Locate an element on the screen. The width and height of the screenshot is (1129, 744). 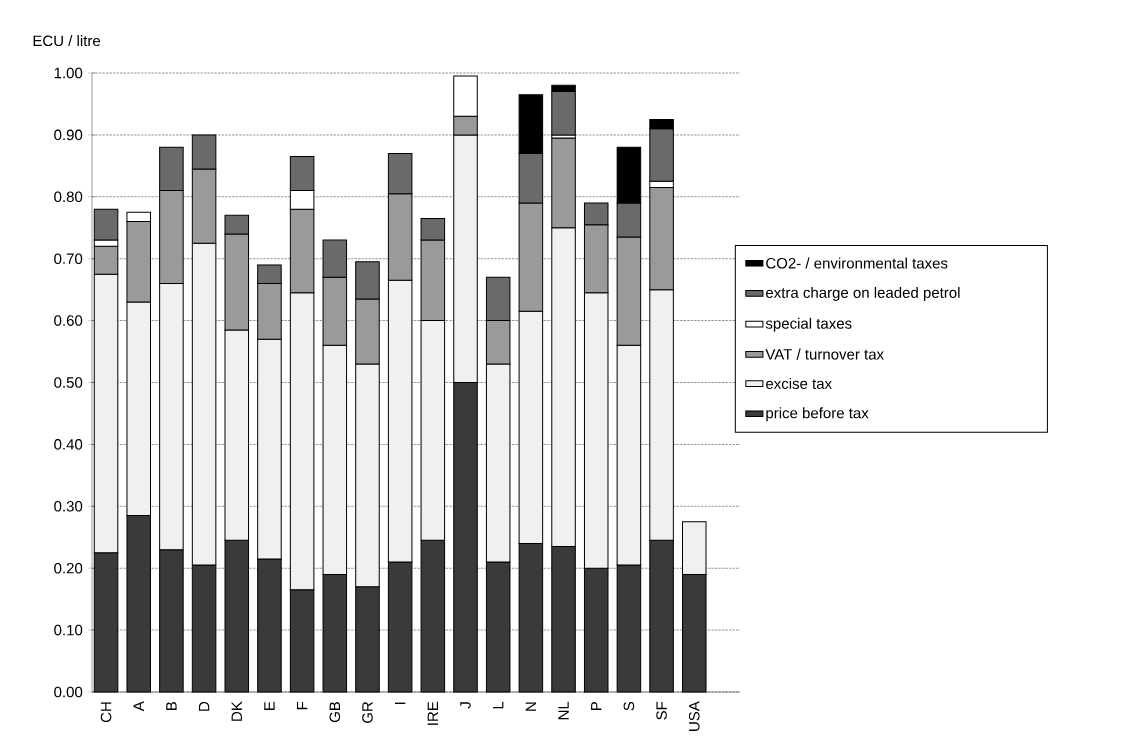
x-tick-label: D is located at coordinates (204, 706).